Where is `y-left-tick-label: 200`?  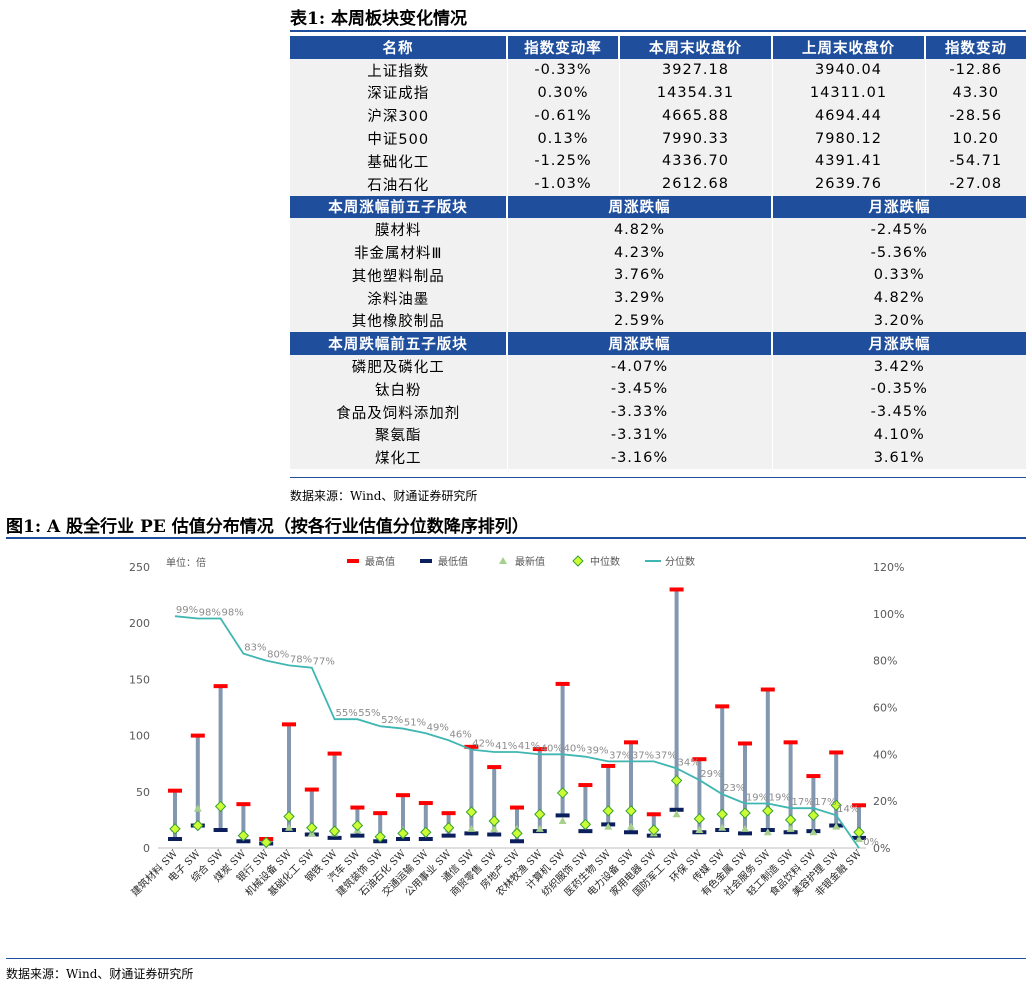
y-left-tick-label: 200 is located at coordinates (139, 623).